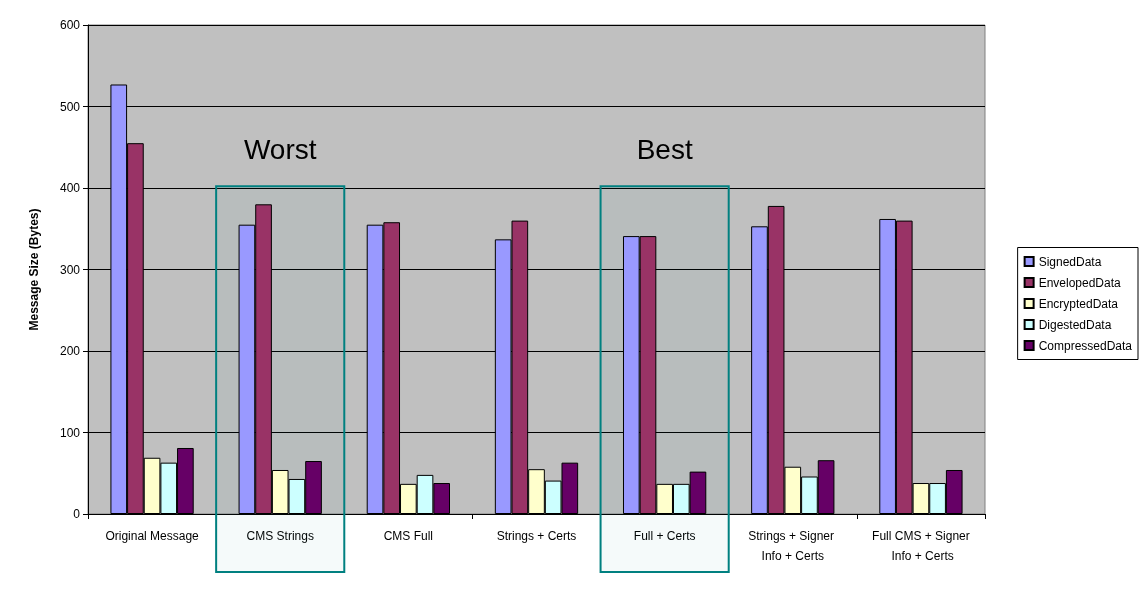 Image resolution: width=1140 pixels, height=607 pixels. Describe the element at coordinates (1075, 324) in the screenshot. I see `legend-label: DigestedData` at that location.